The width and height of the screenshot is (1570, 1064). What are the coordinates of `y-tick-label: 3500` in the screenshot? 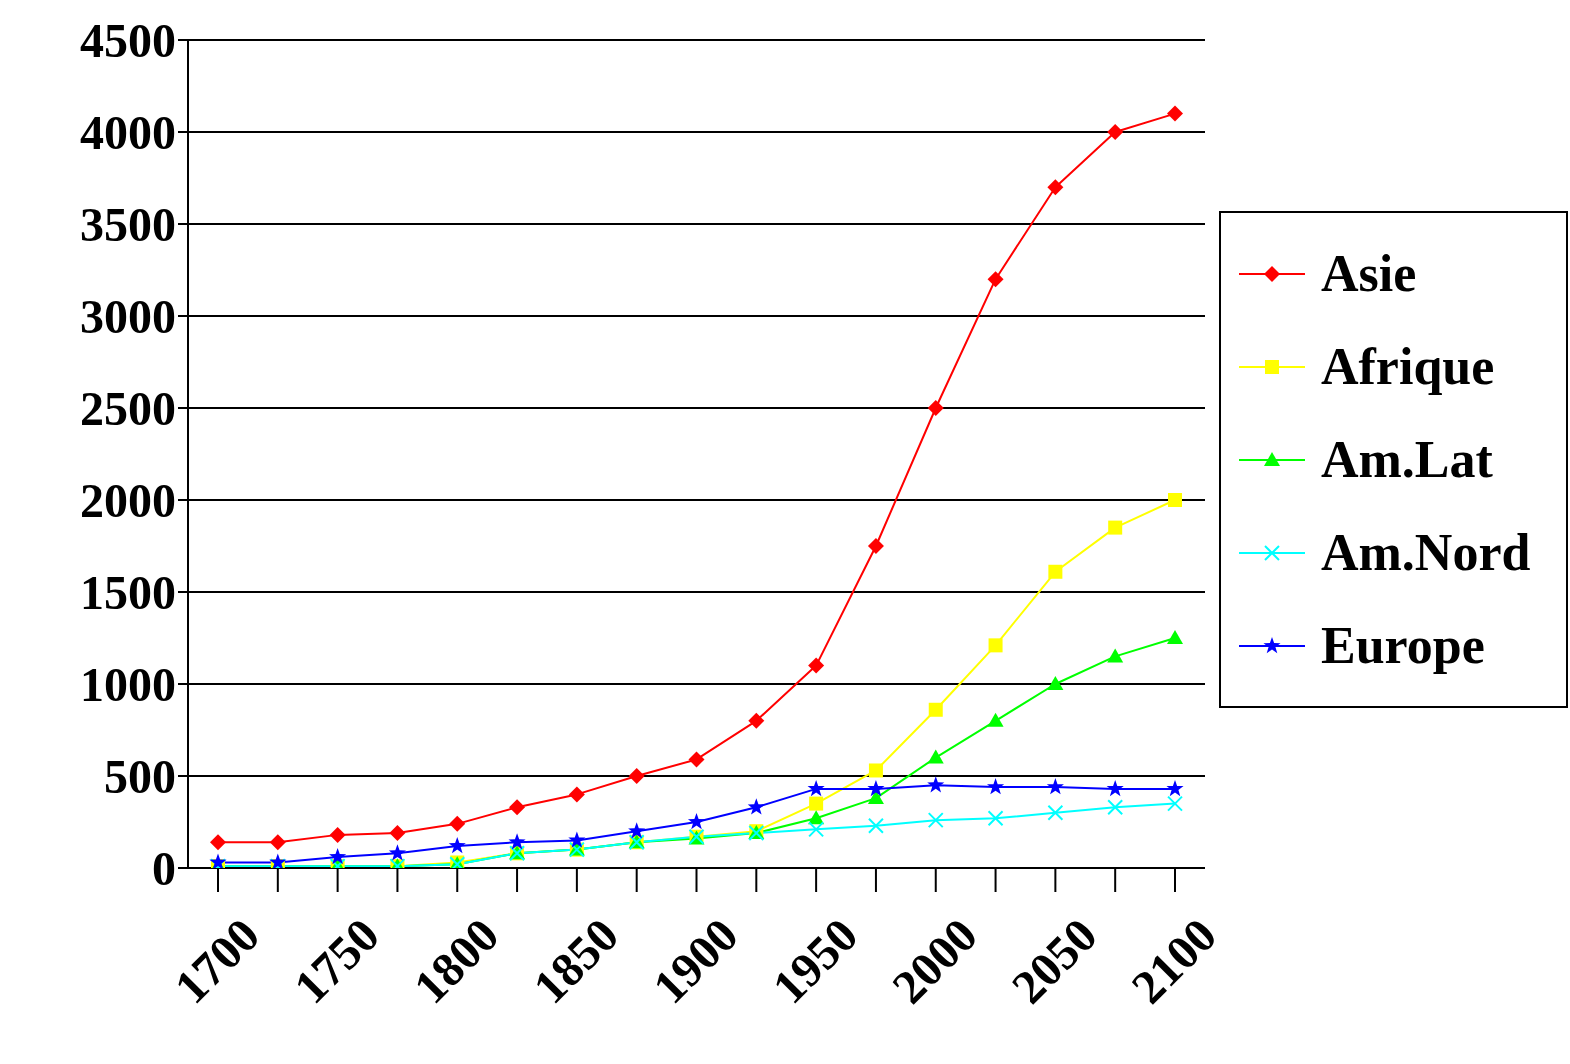 It's located at (128, 225).